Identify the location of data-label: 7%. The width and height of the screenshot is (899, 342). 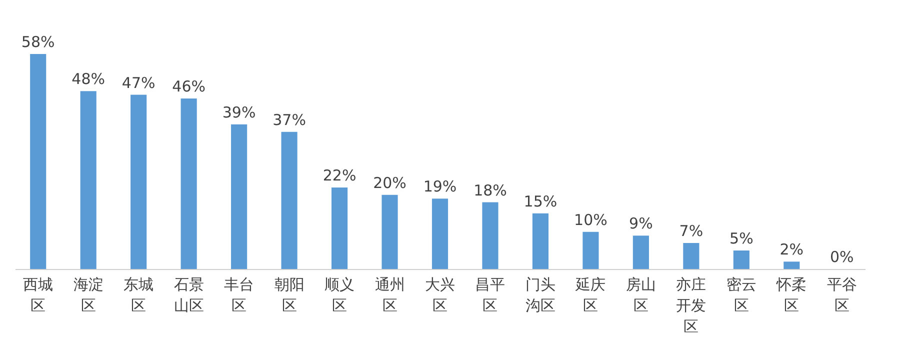
(691, 231).